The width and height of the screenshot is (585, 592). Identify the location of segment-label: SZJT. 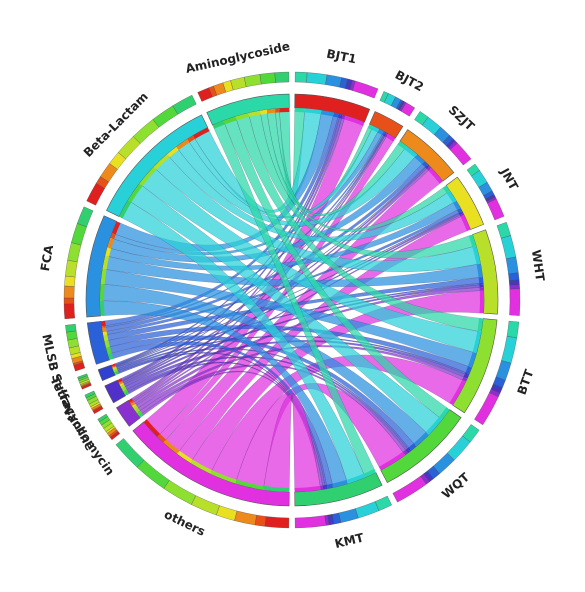
(462, 118).